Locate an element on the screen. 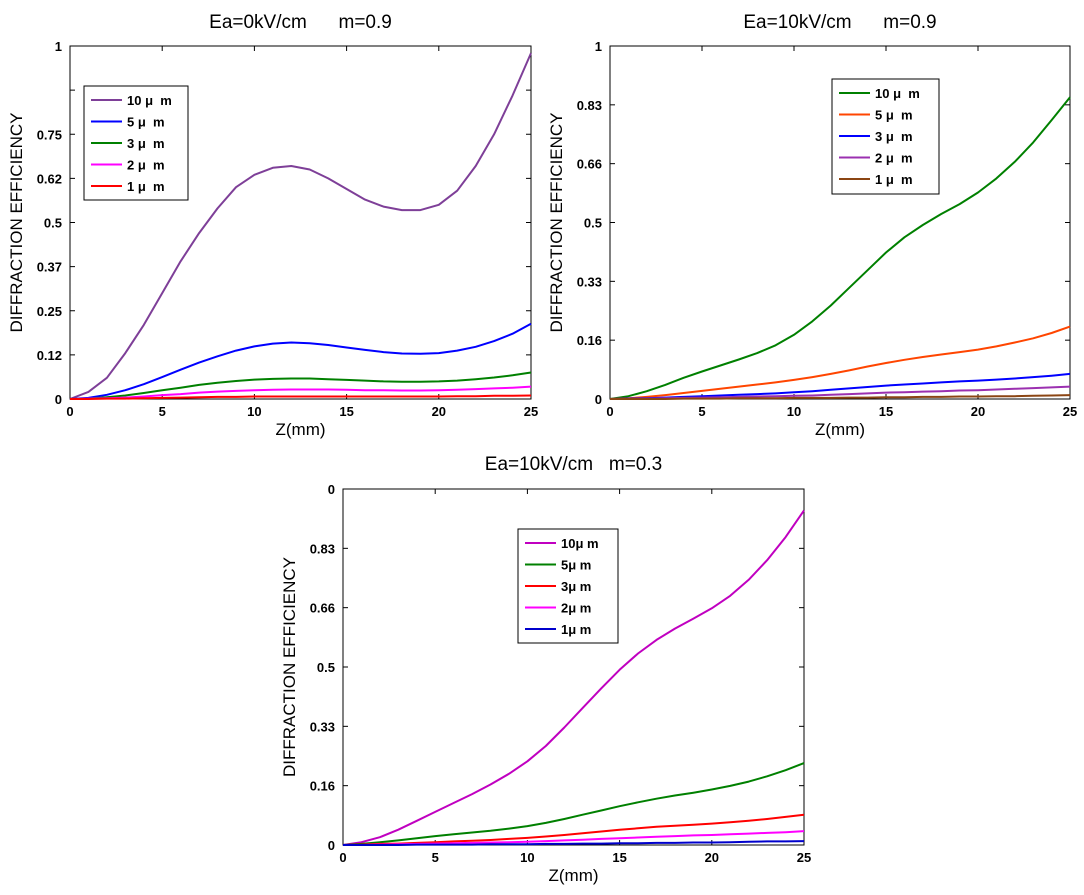 Image resolution: width=1084 pixels, height=895 pixels. chart-title: Ea=10kV/cm m=0.9 is located at coordinates (839, 22).